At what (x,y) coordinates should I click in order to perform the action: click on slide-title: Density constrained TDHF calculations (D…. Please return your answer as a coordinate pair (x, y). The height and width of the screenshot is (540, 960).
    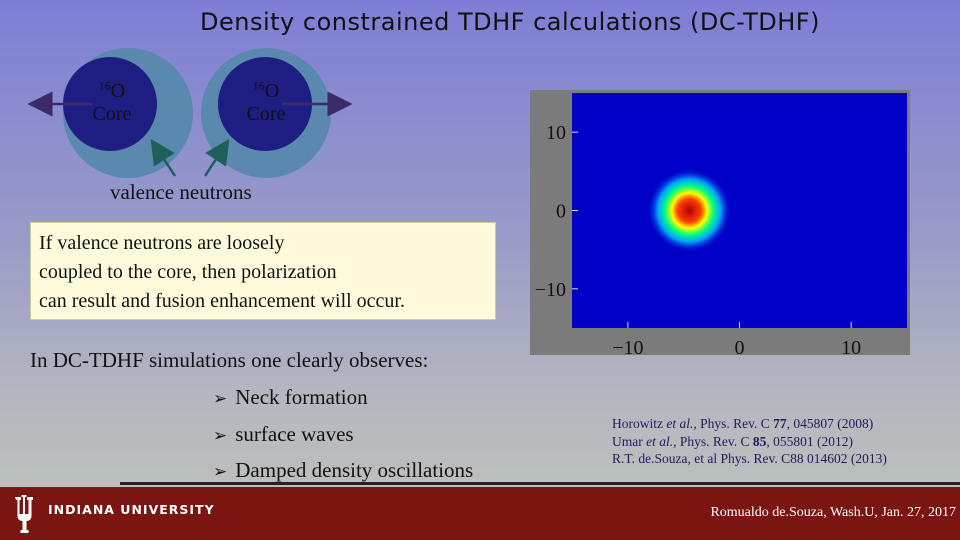
    Looking at the image, I should click on (510, 22).